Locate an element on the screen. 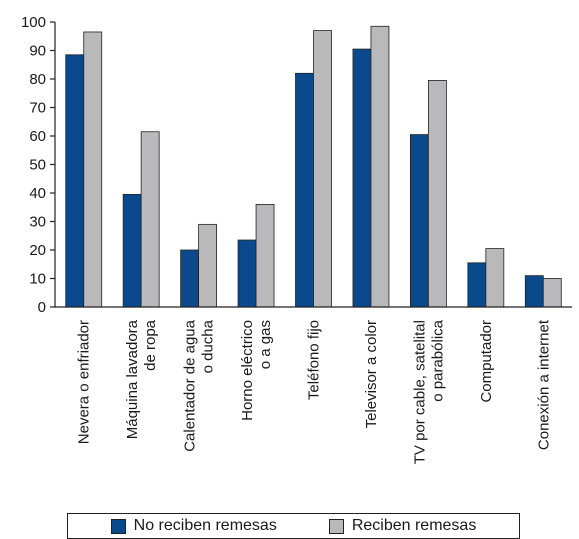 This screenshot has width=579, height=539. legend-item-reciben: Reciben remesas is located at coordinates (402, 526).